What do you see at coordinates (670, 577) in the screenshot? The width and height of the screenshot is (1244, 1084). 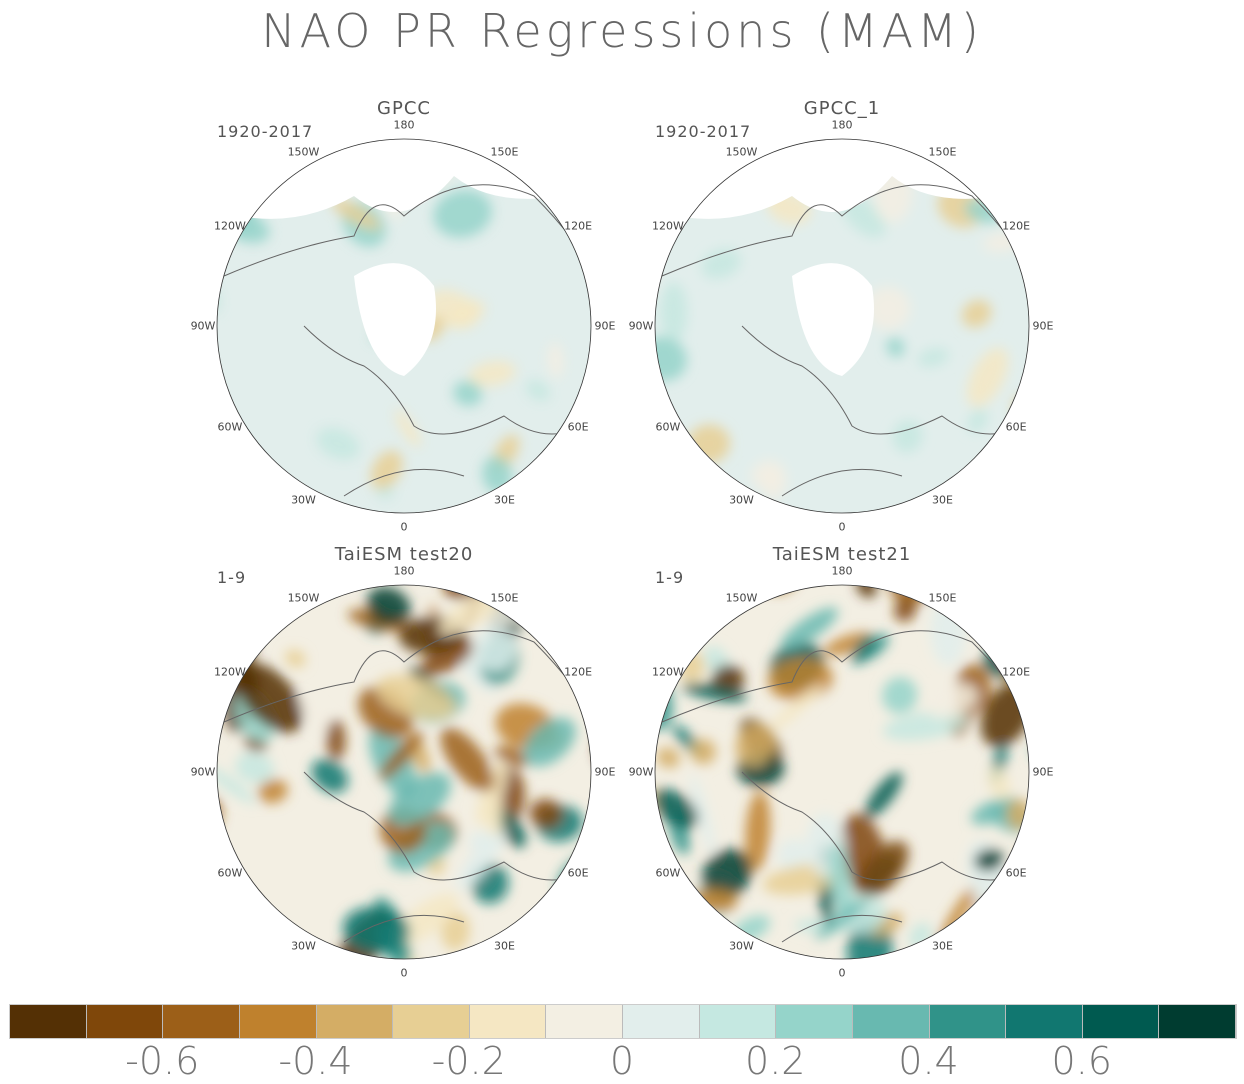 I see `panel-period: 1-9` at bounding box center [670, 577].